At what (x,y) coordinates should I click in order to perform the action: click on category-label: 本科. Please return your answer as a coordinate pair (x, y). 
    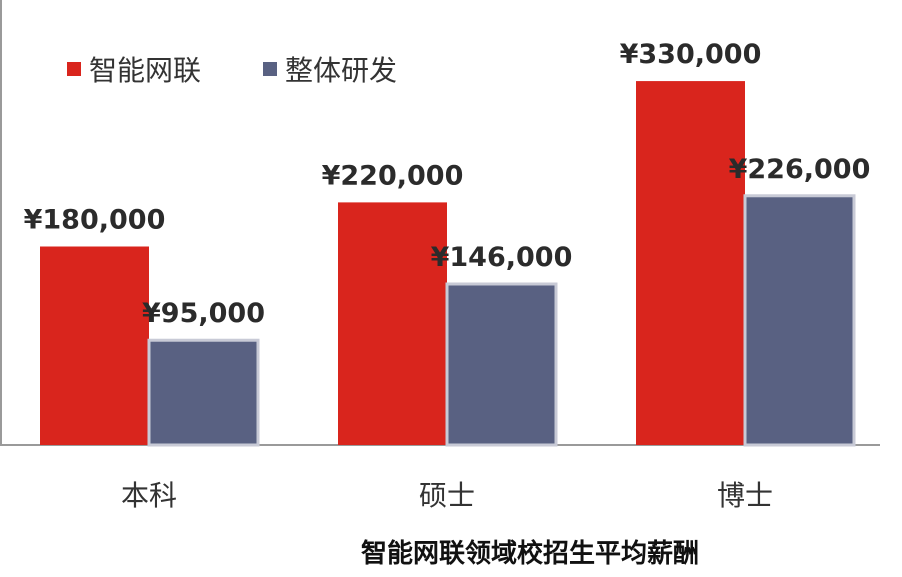
    Looking at the image, I should click on (149, 495).